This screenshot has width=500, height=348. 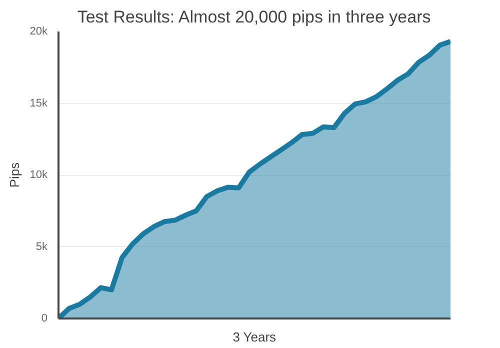 What do you see at coordinates (42, 246) in the screenshot?
I see `y-tick-label: 5k` at bounding box center [42, 246].